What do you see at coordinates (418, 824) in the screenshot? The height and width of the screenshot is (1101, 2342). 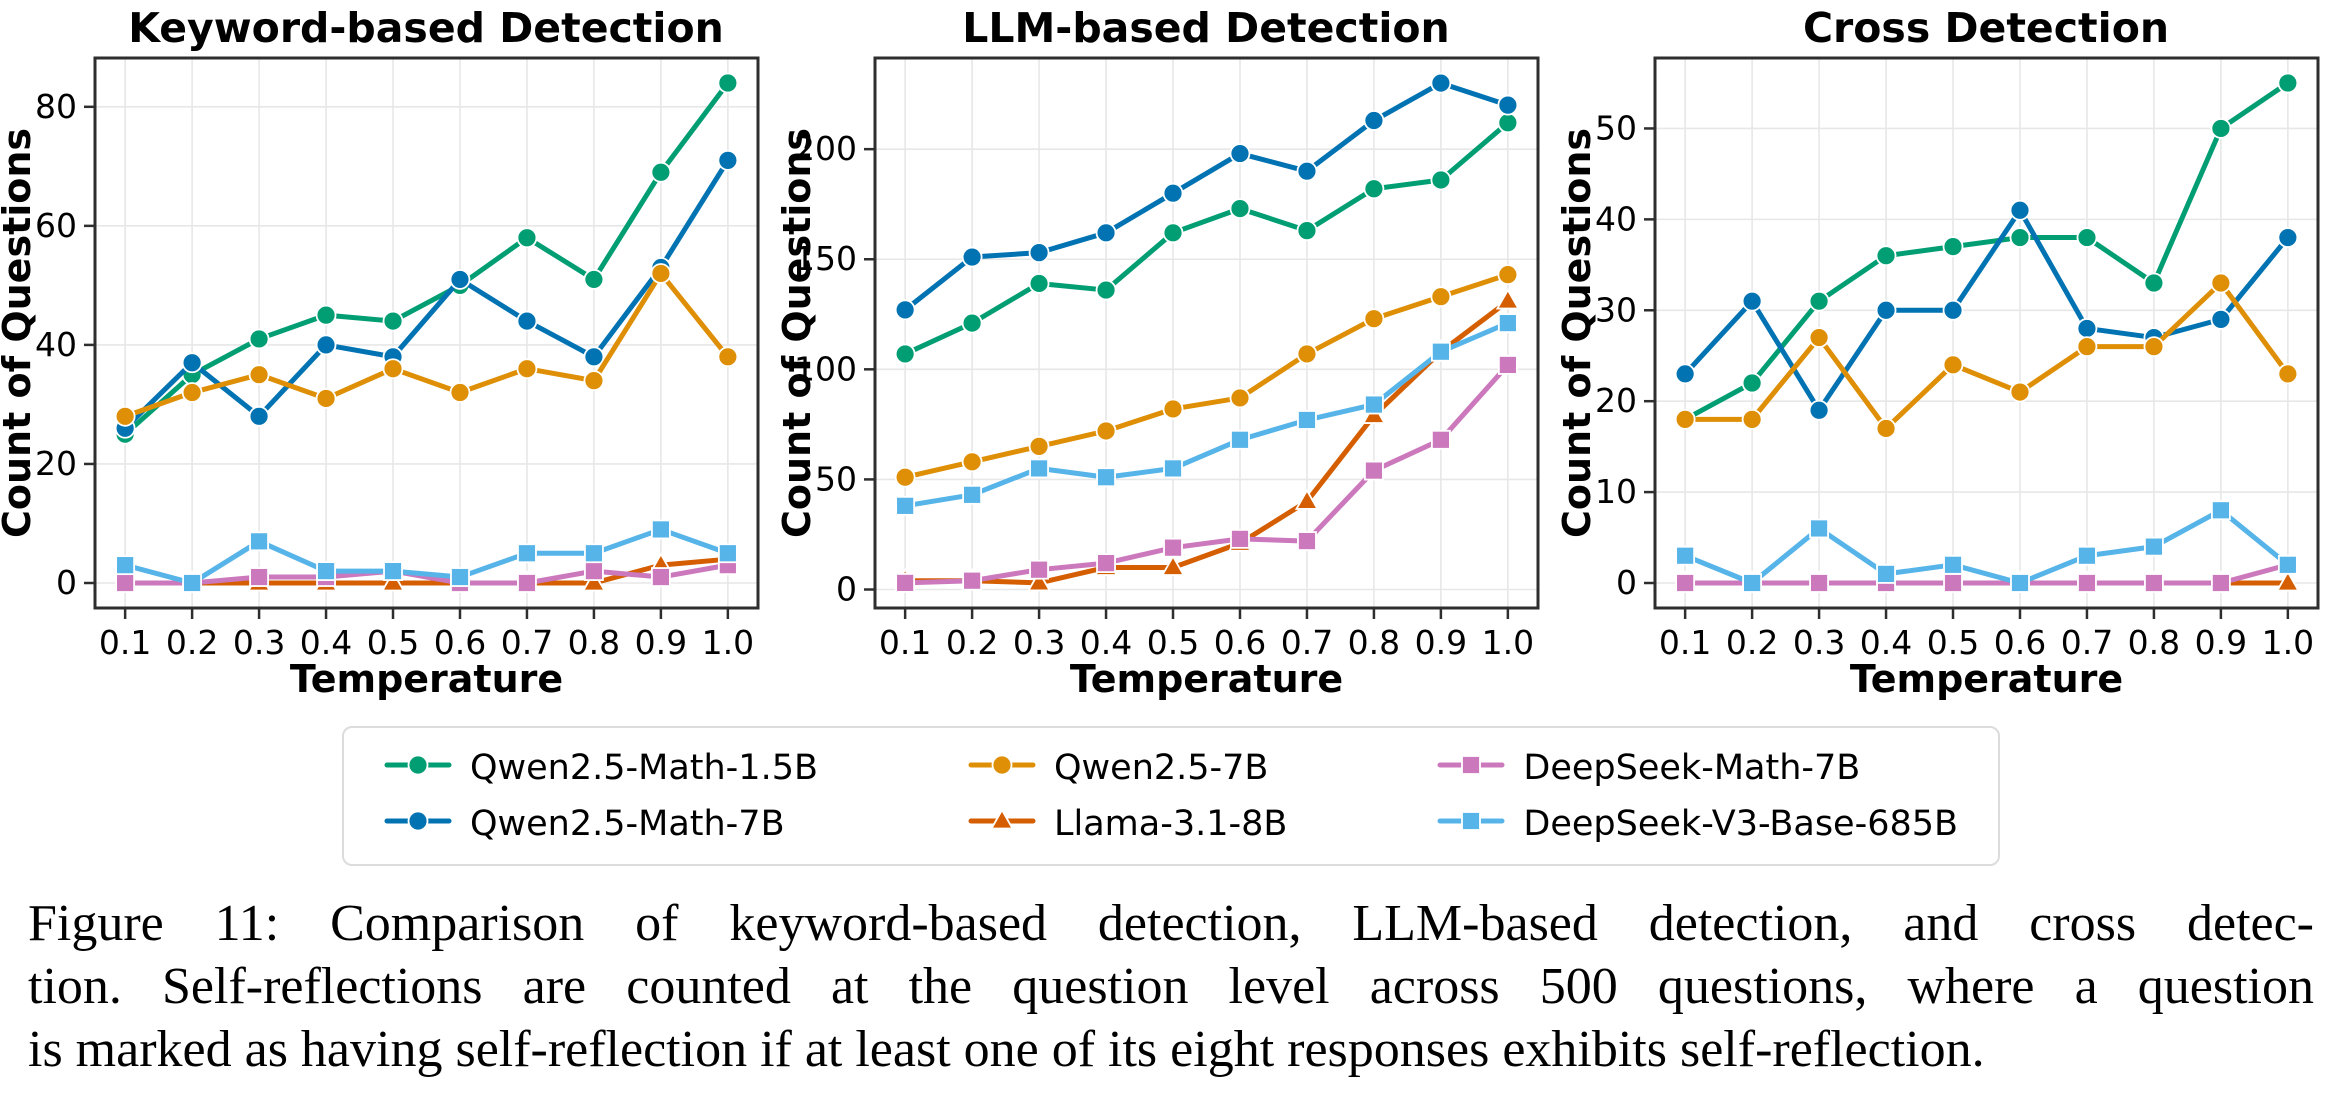 I see `legend-marker-blue-circle-icon` at bounding box center [418, 824].